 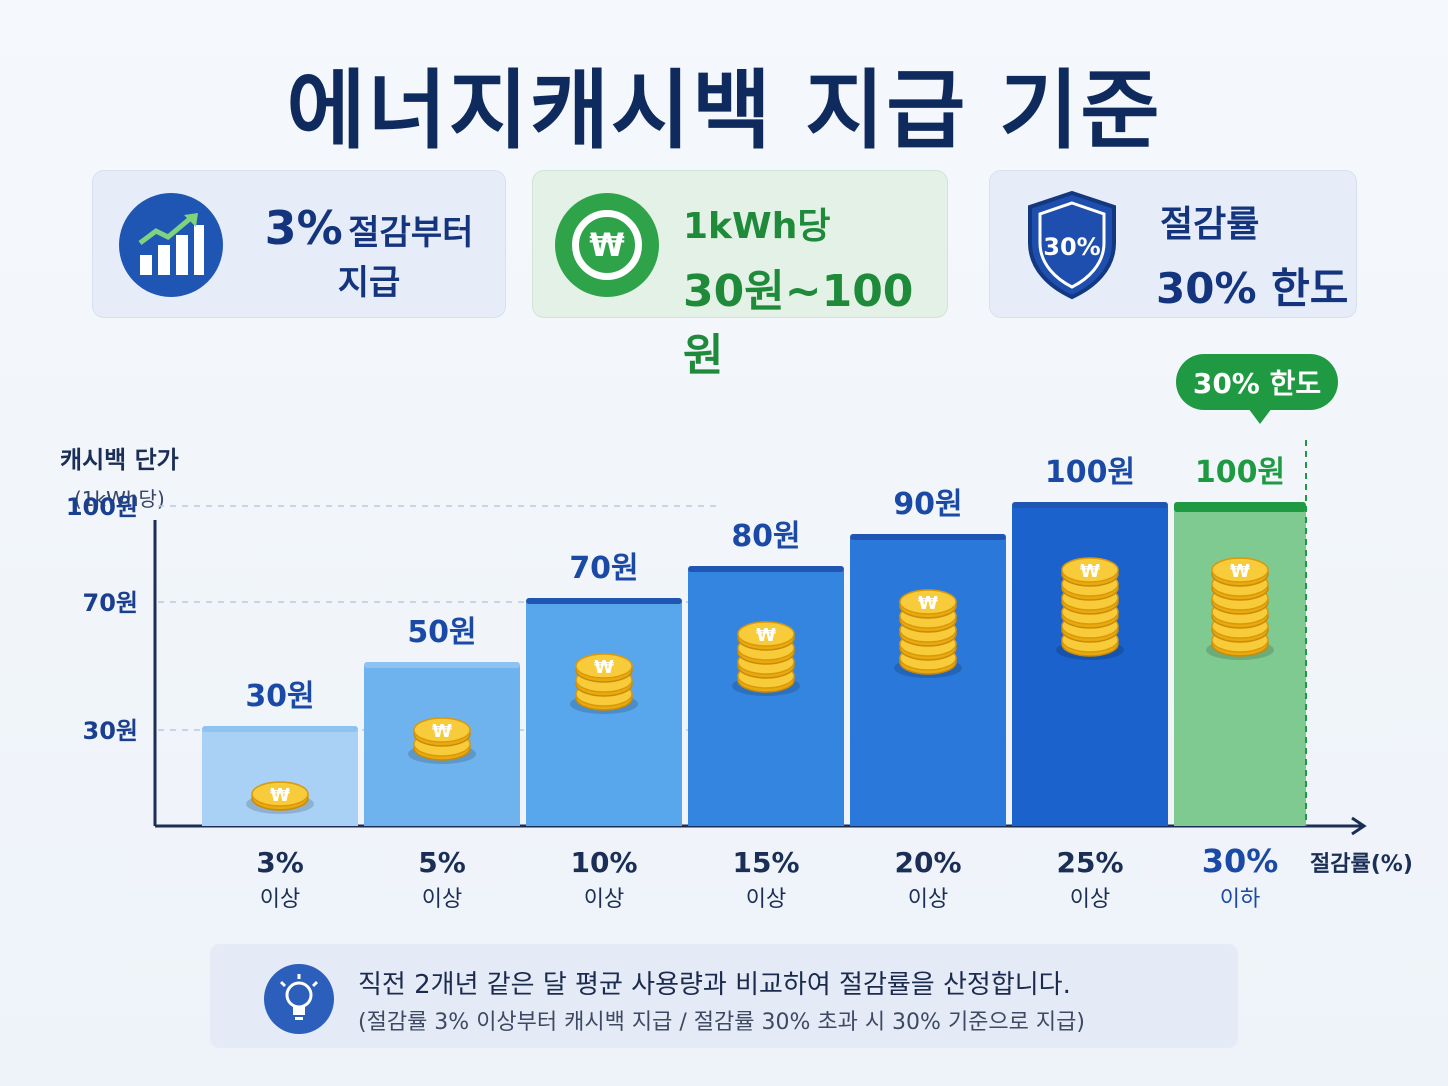 What do you see at coordinates (280, 862) in the screenshot?
I see `x-tick-label: 3%` at bounding box center [280, 862].